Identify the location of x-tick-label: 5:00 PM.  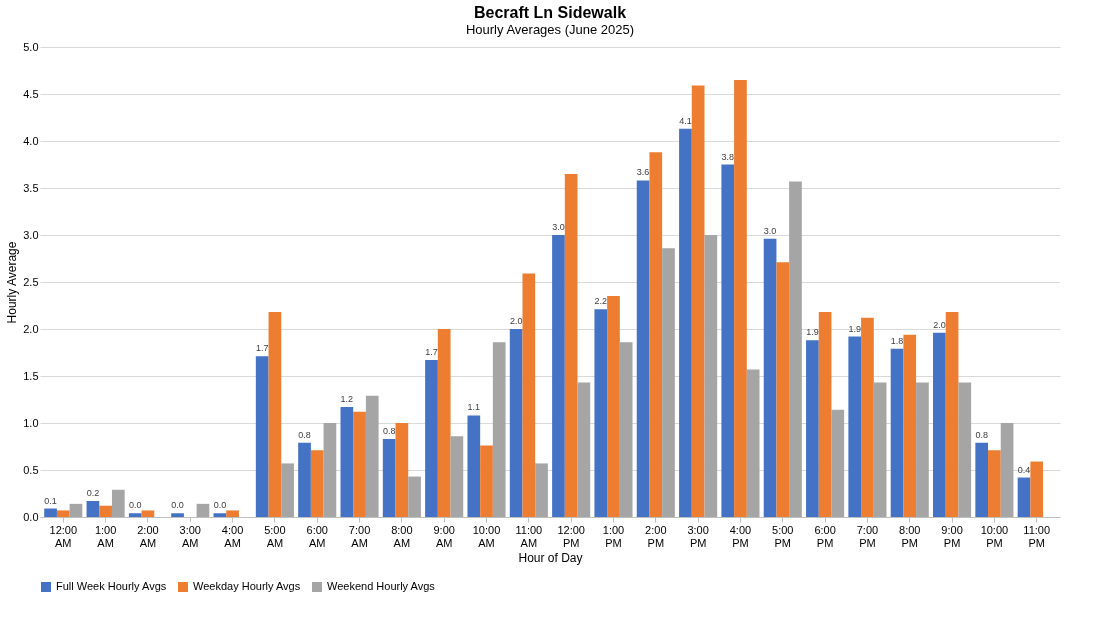
(783, 536).